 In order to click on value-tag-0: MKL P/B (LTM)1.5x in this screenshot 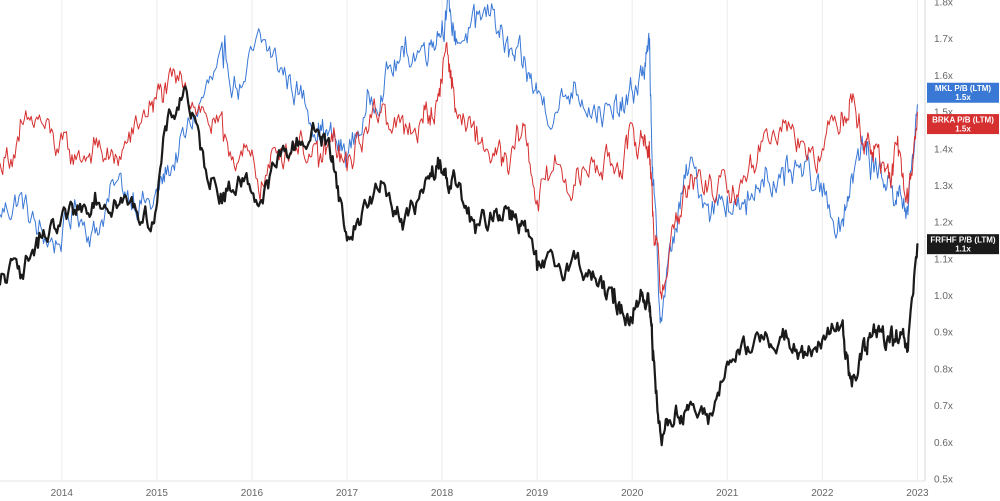, I will do `click(963, 92)`.